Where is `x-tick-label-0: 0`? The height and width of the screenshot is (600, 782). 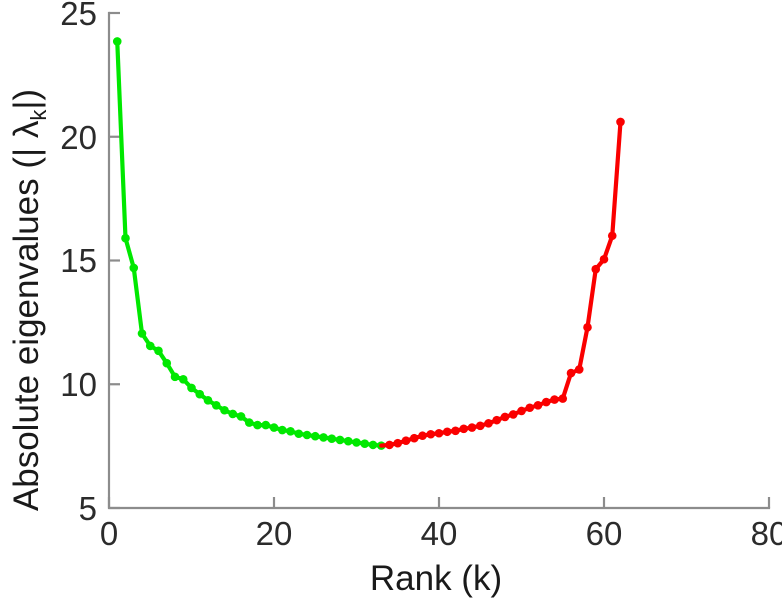
x-tick-label-0: 0 is located at coordinates (109, 533).